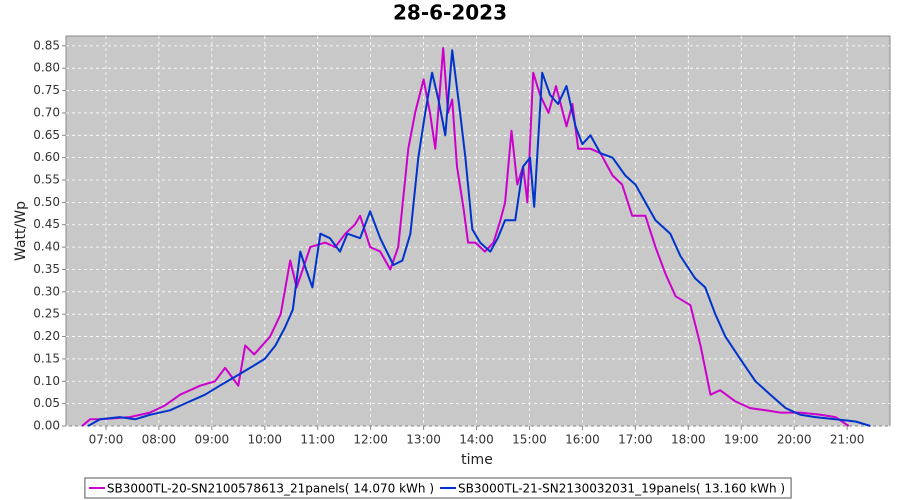 Image resolution: width=900 pixels, height=500 pixels. Describe the element at coordinates (476, 440) in the screenshot. I see `x-tick-label: 14:00` at that location.